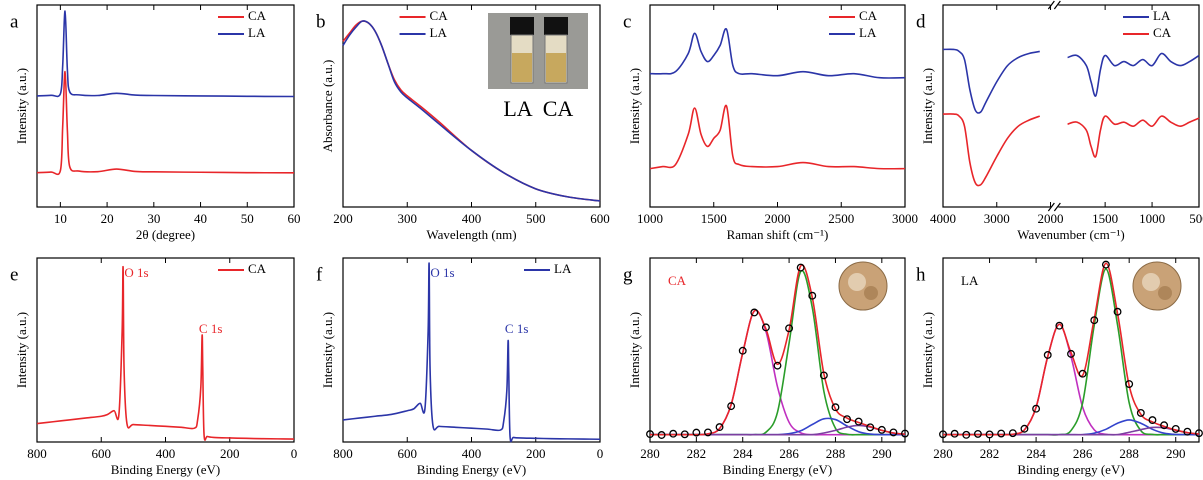 Image resolution: width=1203 pixels, height=480 pixels. What do you see at coordinates (558, 108) in the screenshot?
I see `inset-label: CA` at bounding box center [558, 108].